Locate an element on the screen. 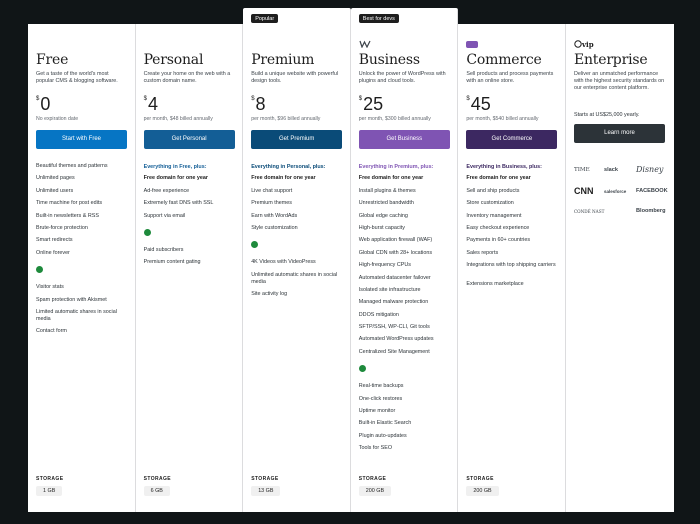  features-heading: Everything in Personal, plus: is located at coordinates (288, 167).